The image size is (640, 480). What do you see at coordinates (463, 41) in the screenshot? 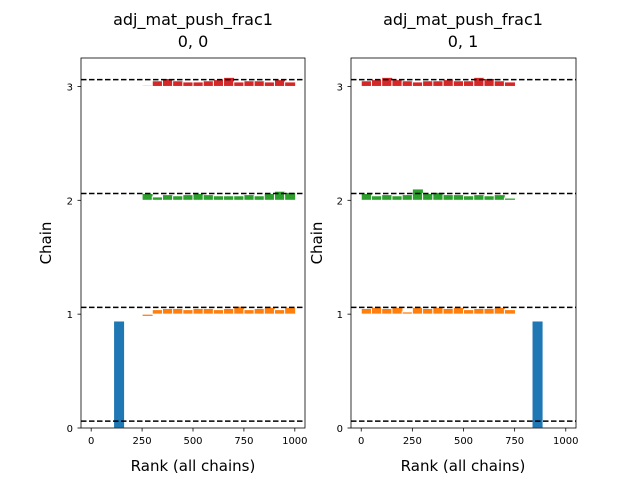
I see `subplot-subtitle: 0, 1` at bounding box center [463, 41].